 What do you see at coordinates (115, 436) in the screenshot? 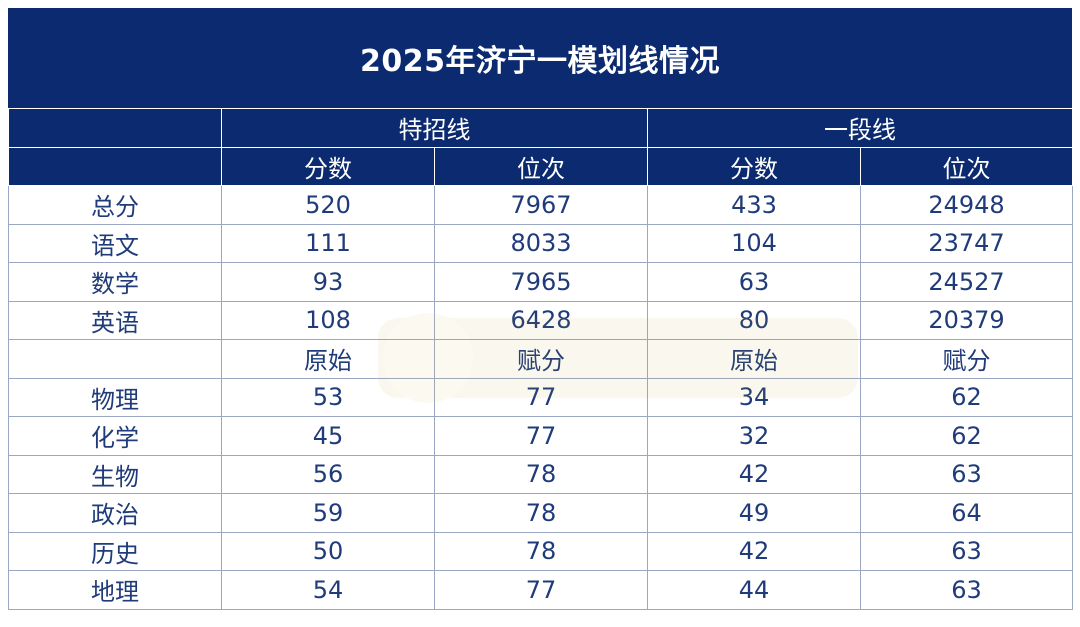
I see `row-label: 化学` at bounding box center [115, 436].